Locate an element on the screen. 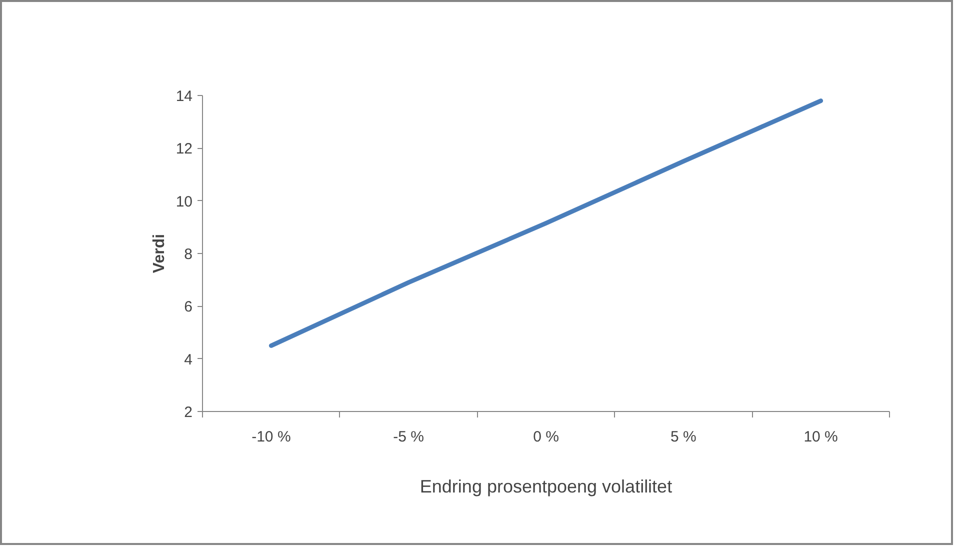 This screenshot has height=547, width=955. x-axis-title: Endring prosentpoeng volatilitet is located at coordinates (546, 486).